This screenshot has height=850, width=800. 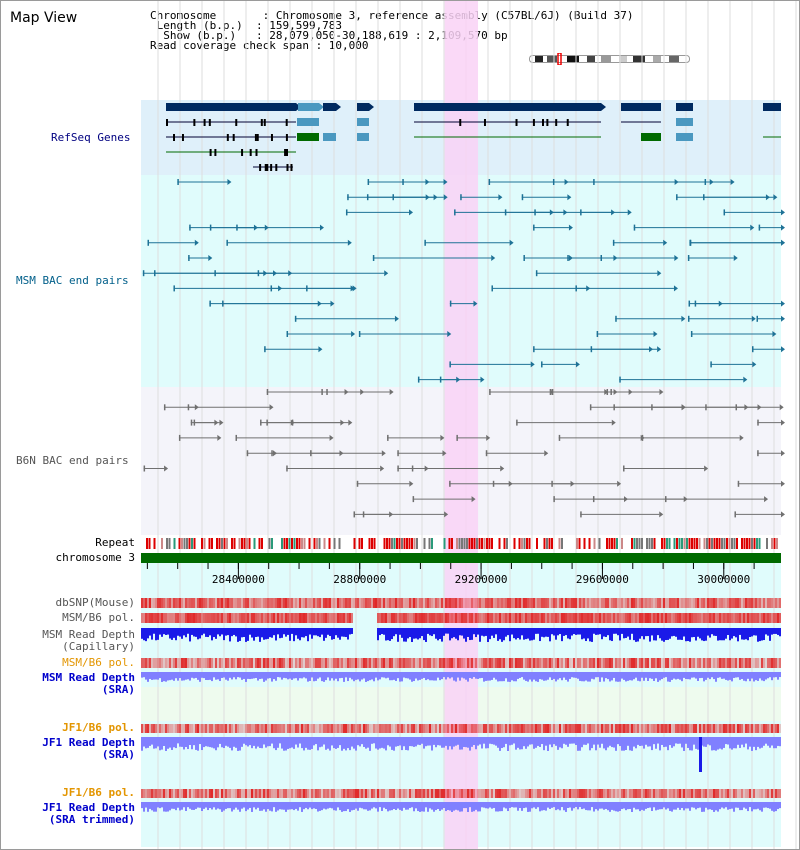 I want to click on track-label-chromosome: chromosome 3, so click(x=95, y=557).